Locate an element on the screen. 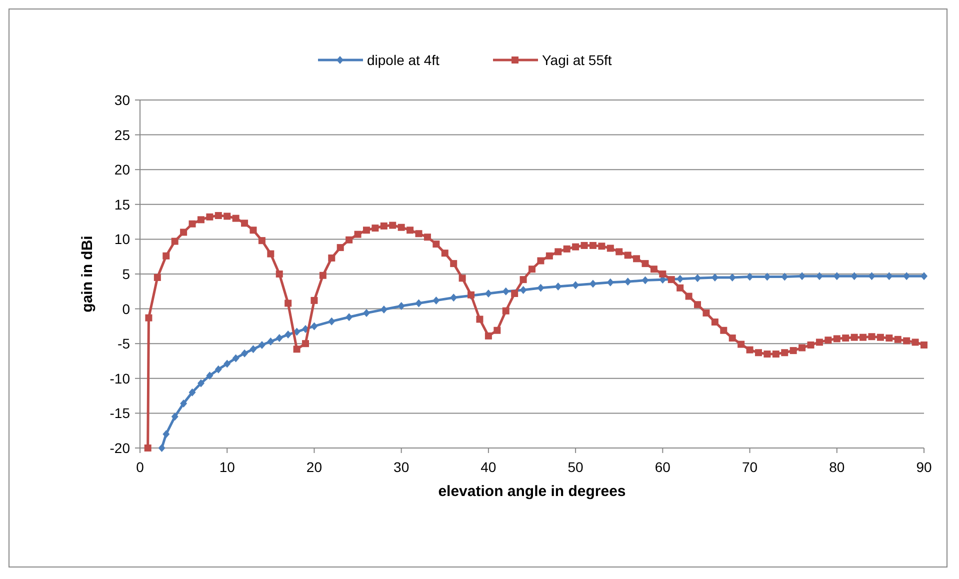 The height and width of the screenshot is (579, 959). x-tick-label: 20 is located at coordinates (314, 467).